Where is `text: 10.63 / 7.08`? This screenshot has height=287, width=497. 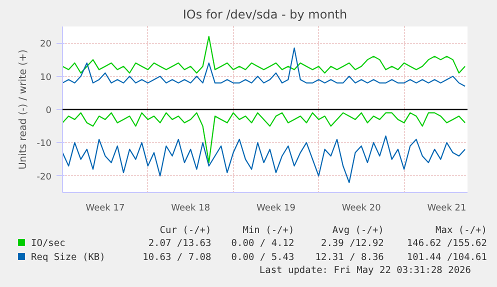
text: 10.63 / 7.08 is located at coordinates (177, 258).